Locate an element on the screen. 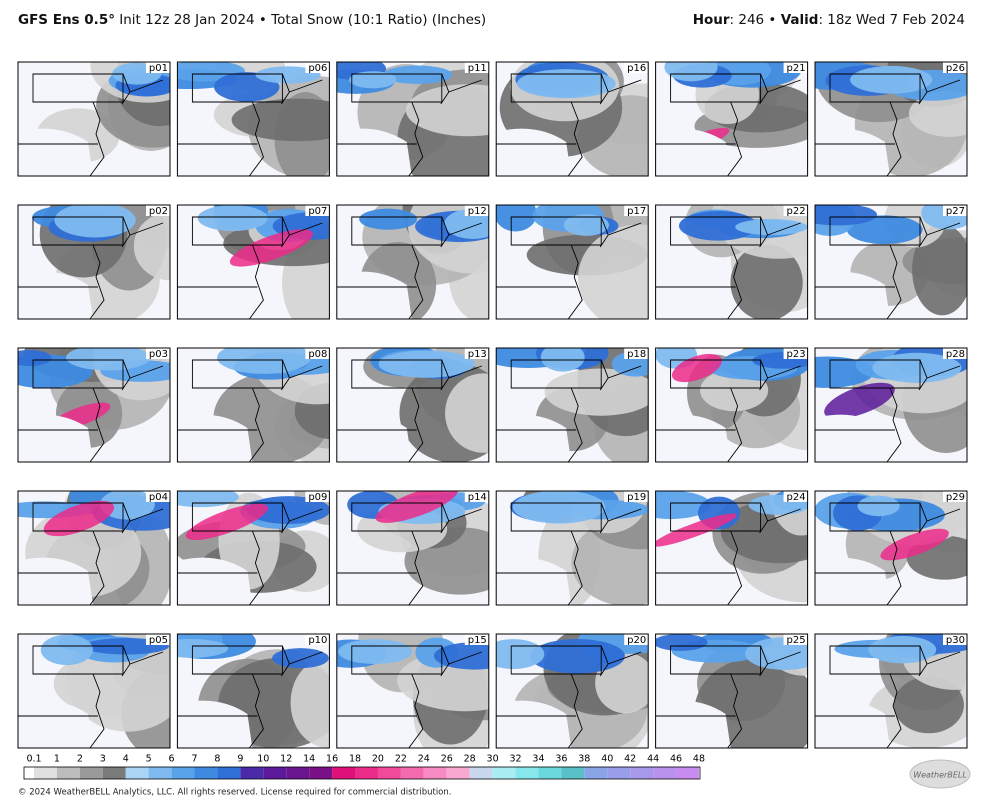  colorbar-label: 38 is located at coordinates (584, 759).